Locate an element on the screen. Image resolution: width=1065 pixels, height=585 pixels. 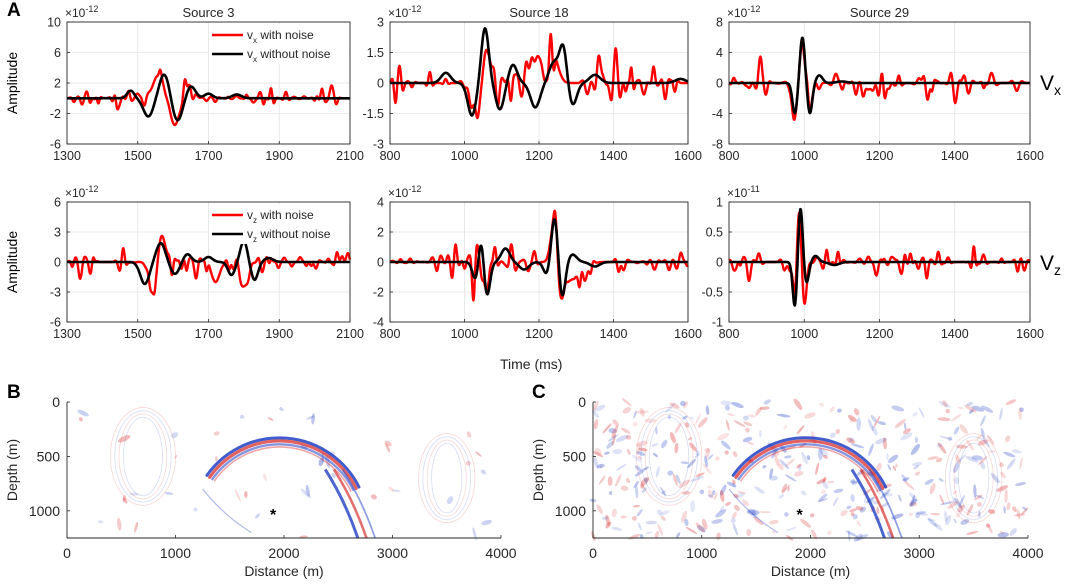
source-marker: * is located at coordinates (273, 515).